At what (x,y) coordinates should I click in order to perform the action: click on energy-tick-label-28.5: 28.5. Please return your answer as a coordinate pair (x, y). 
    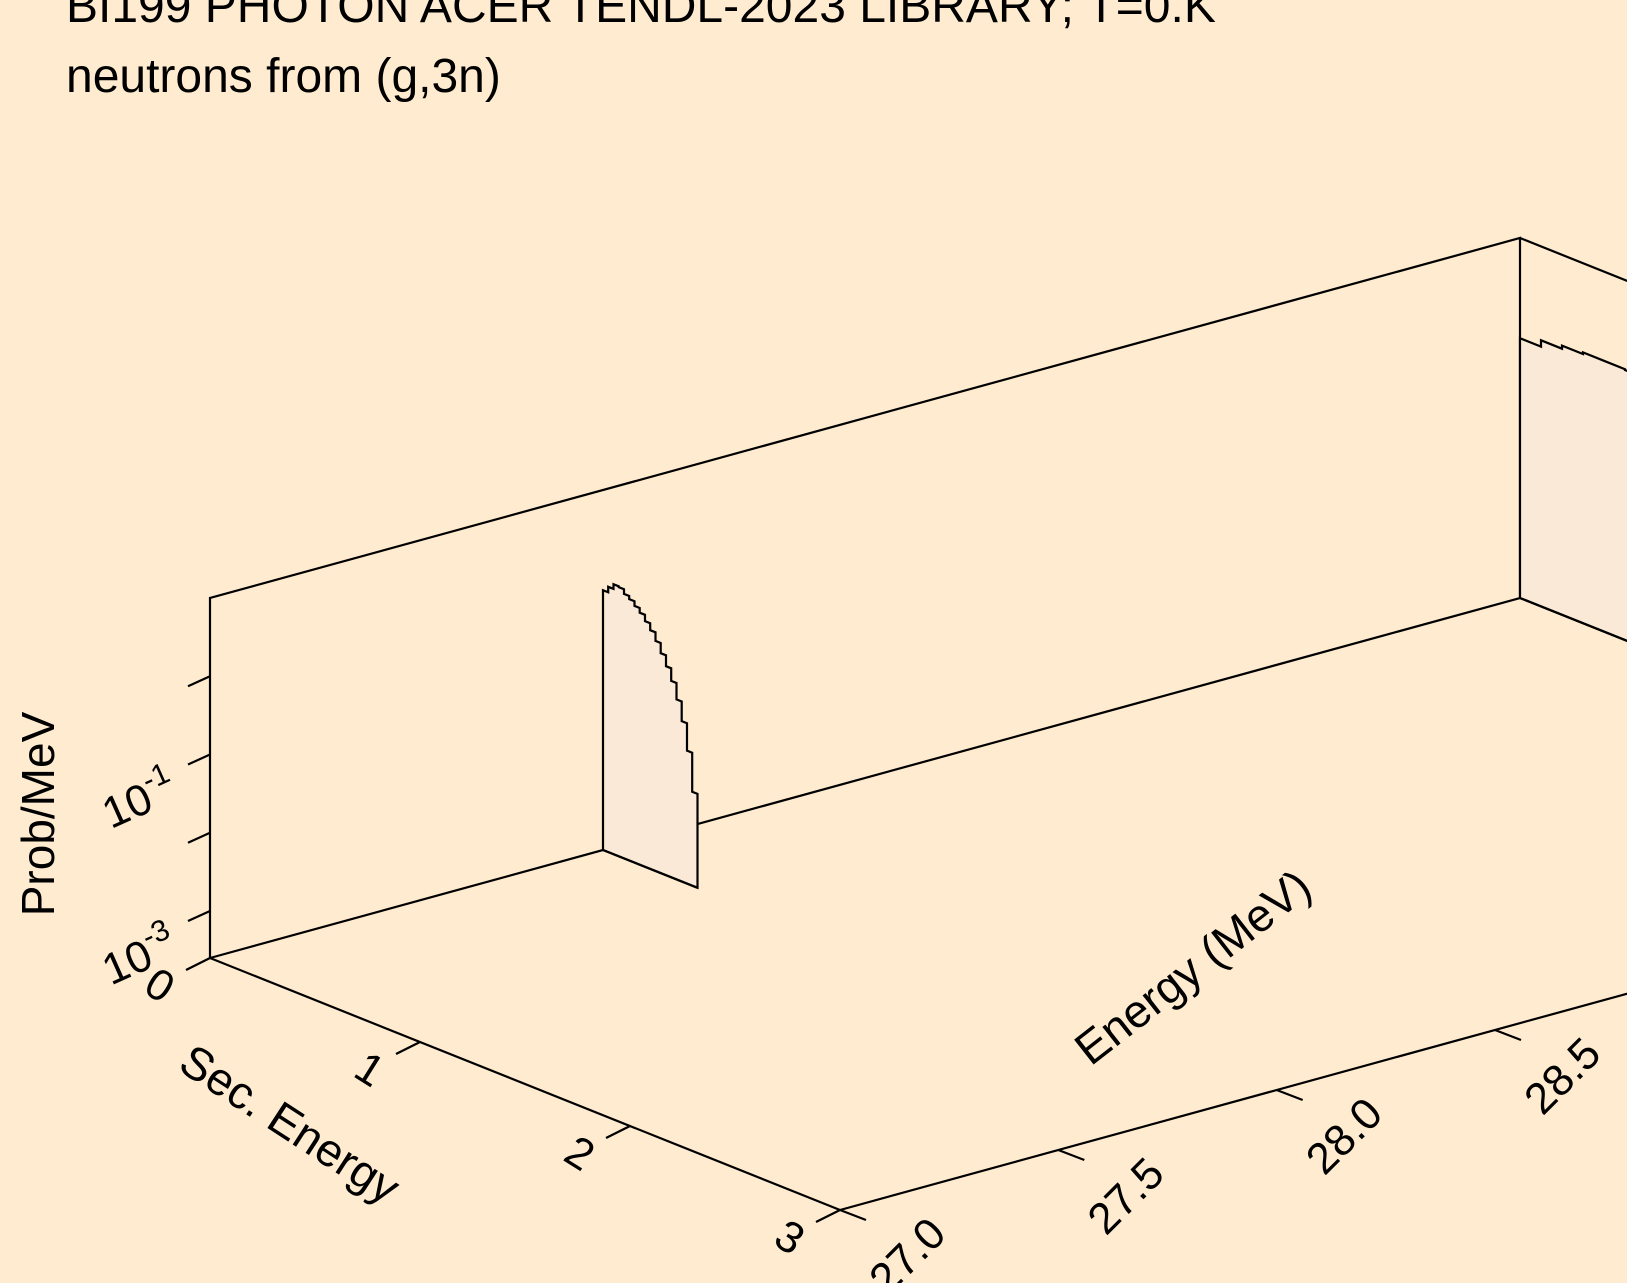
    Looking at the image, I should click on (1562, 1076).